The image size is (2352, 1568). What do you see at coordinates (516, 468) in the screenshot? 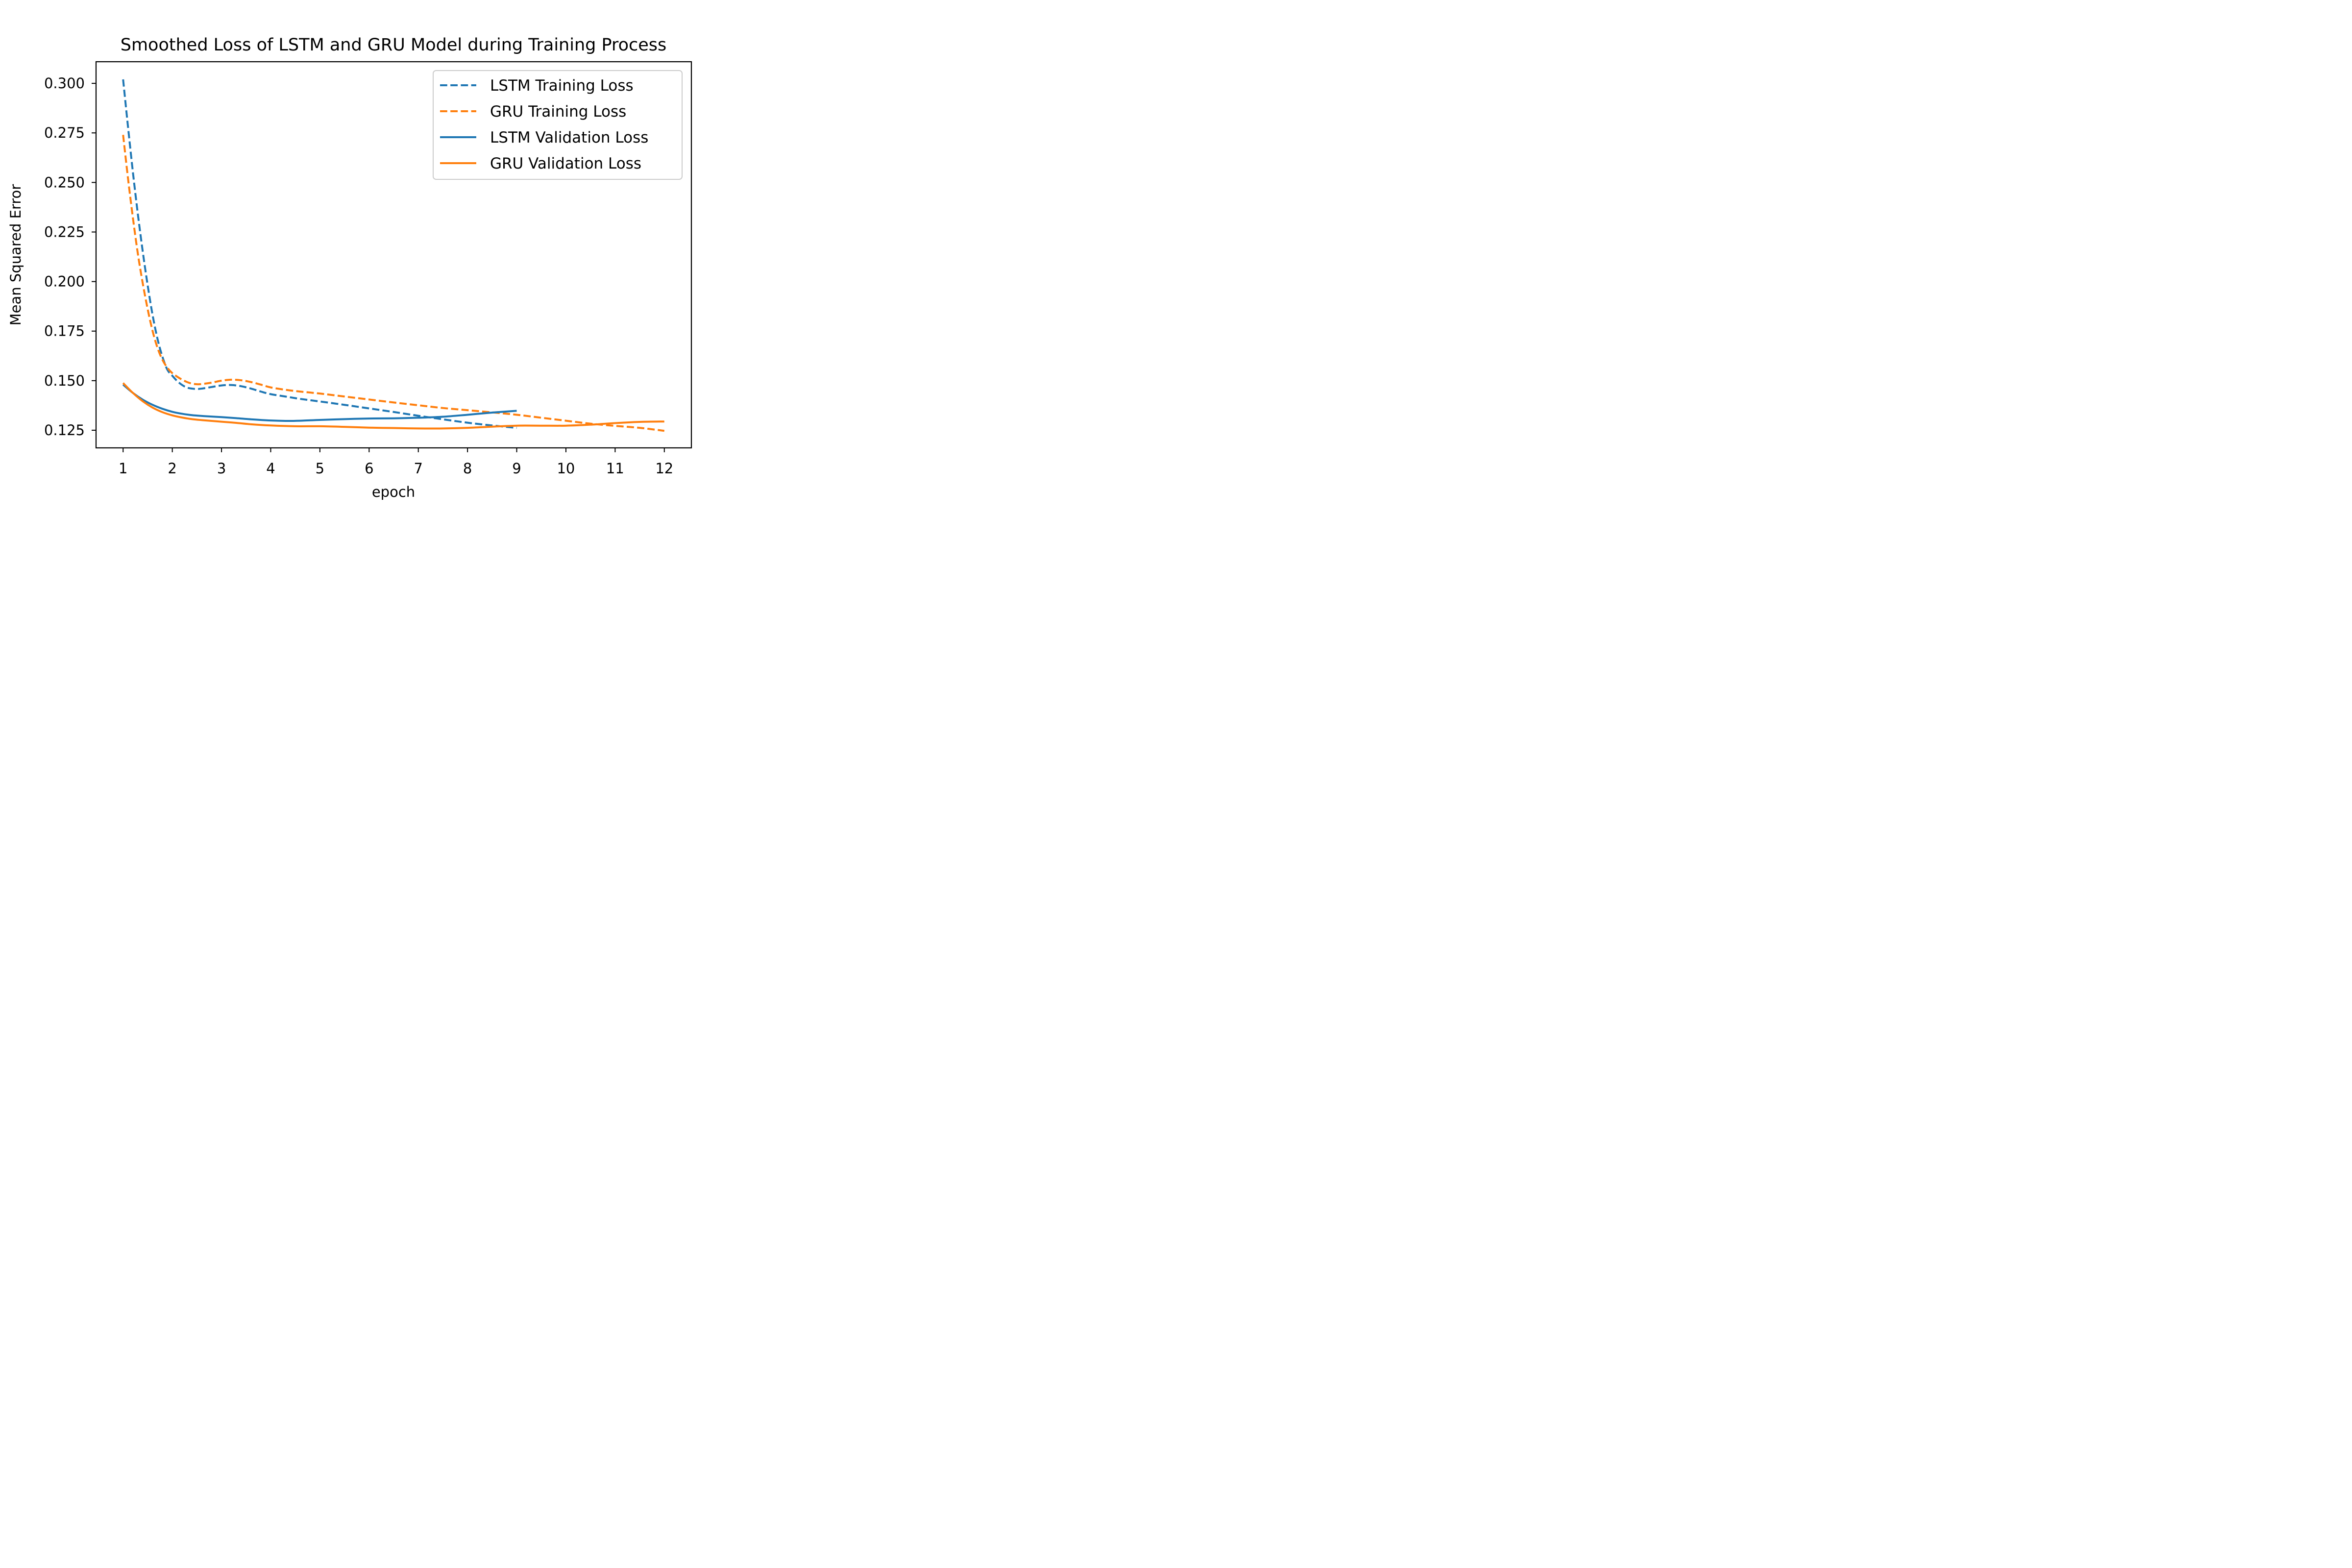
I see `x-tick-label: 9` at bounding box center [516, 468].